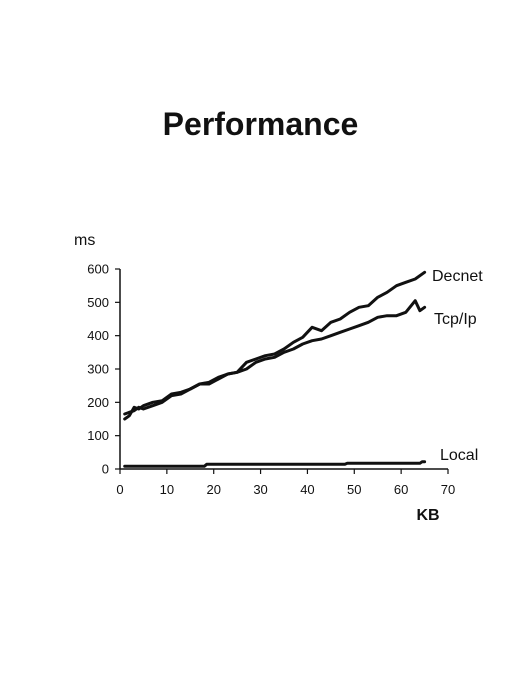 The height and width of the screenshot is (695, 521). Describe the element at coordinates (167, 489) in the screenshot. I see `x-tick-label: 10` at that location.